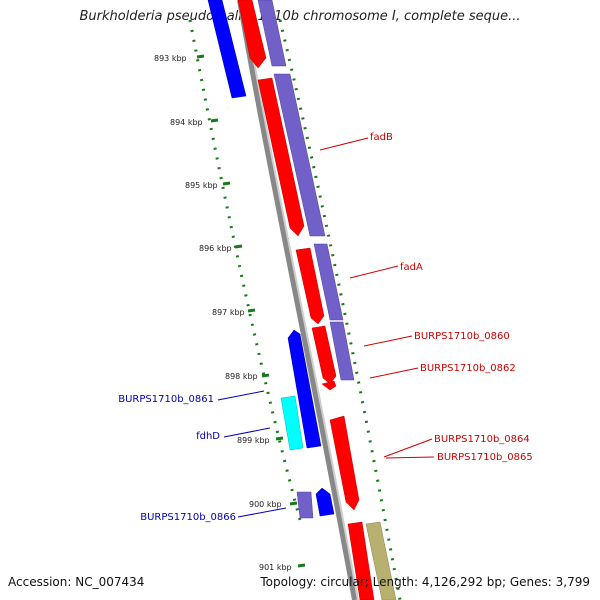 The image size is (600, 600). What do you see at coordinates (482, 439) in the screenshot?
I see `label-burps1710b-0864: BURPS1710b_0864` at bounding box center [482, 439].